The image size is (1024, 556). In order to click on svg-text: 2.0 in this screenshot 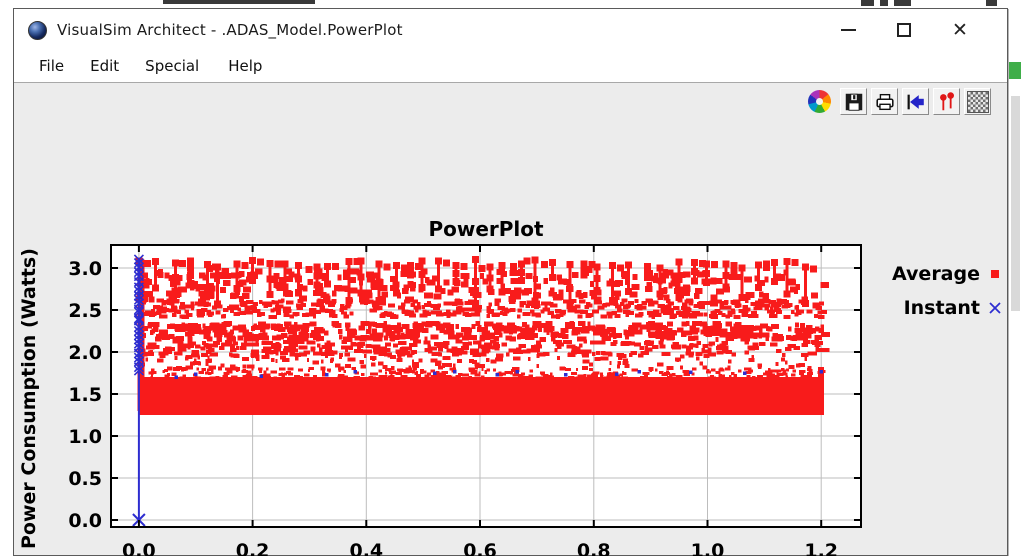, I will do `click(85, 353)`.